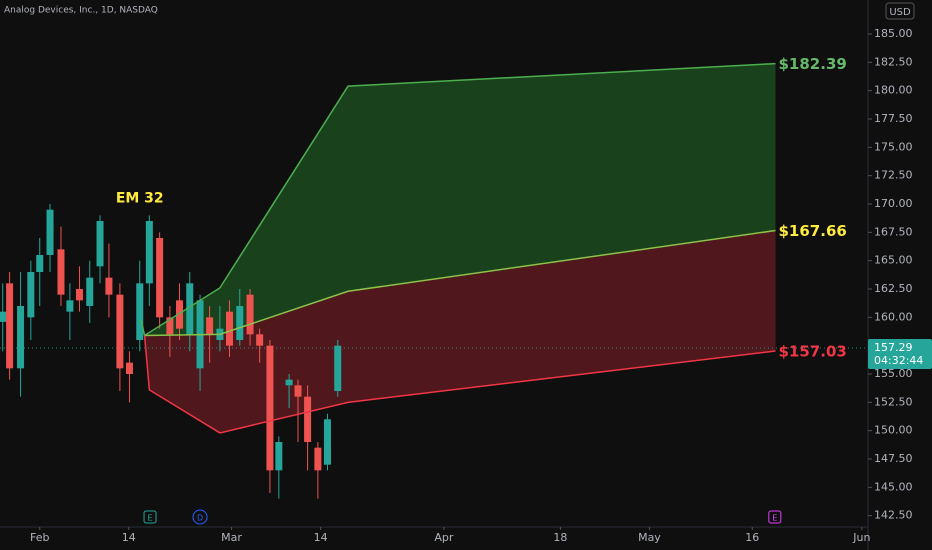 This screenshot has width=932, height=550. I want to click on last-price-box, so click(900, 354).